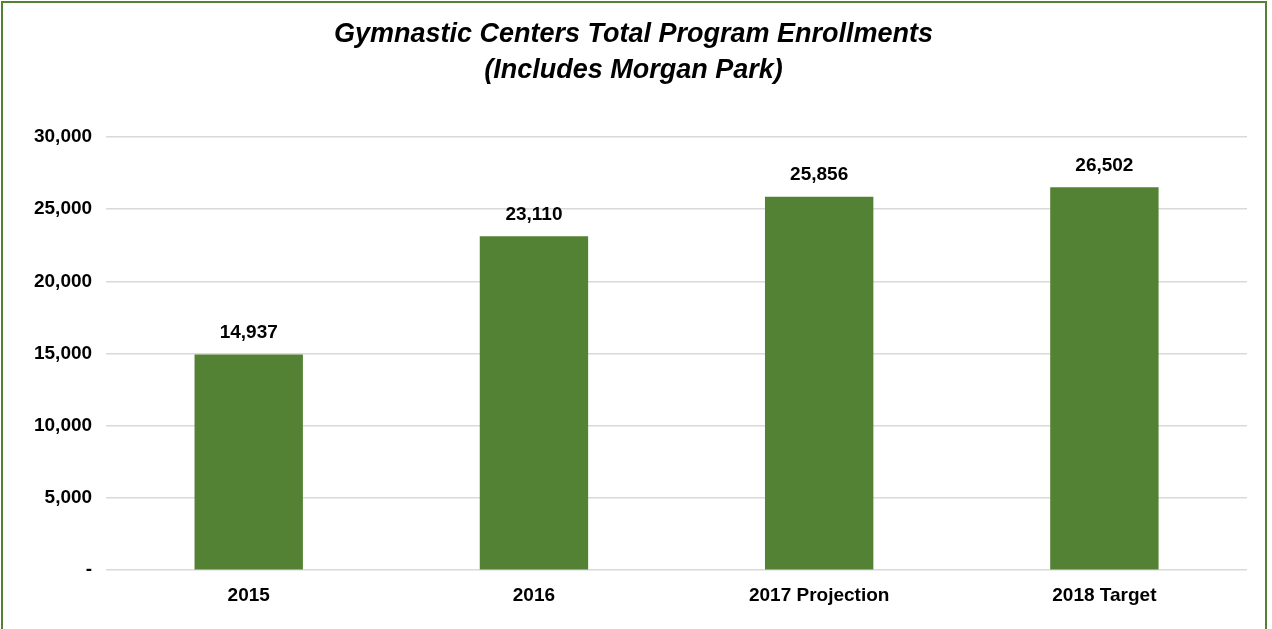  I want to click on x-tick-label: 2015, so click(249, 594).